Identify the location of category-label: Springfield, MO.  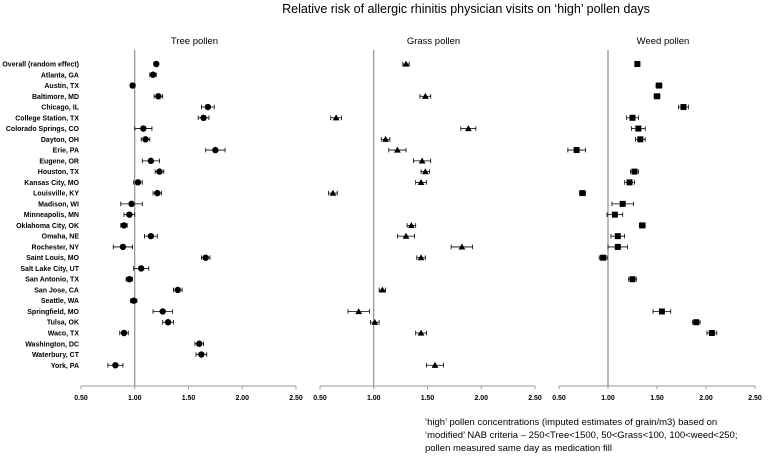
(53, 312).